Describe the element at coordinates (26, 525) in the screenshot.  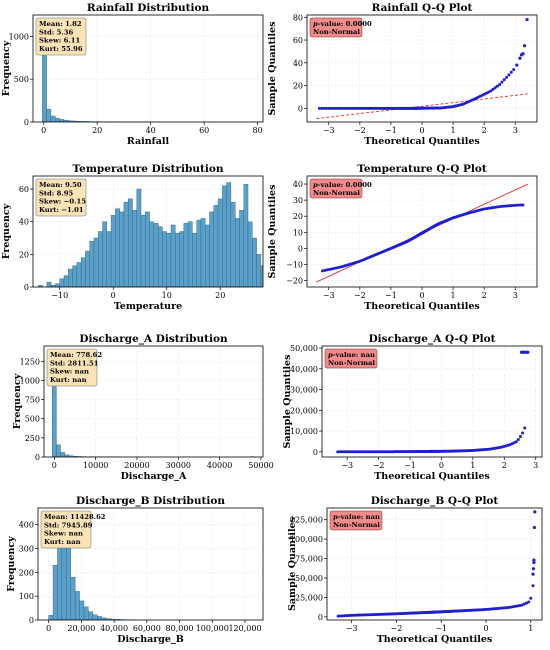
I see `disB-hist-ytick-label-4: 400` at that location.